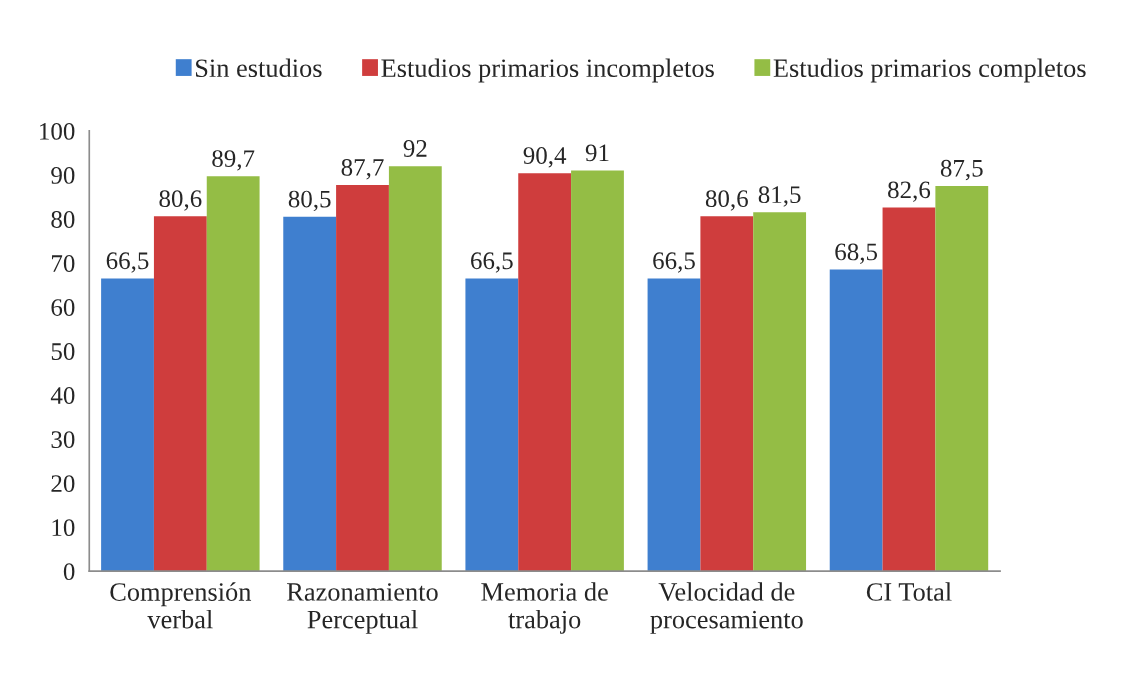 The height and width of the screenshot is (689, 1130). I want to click on data-label: 82,6, so click(909, 191).